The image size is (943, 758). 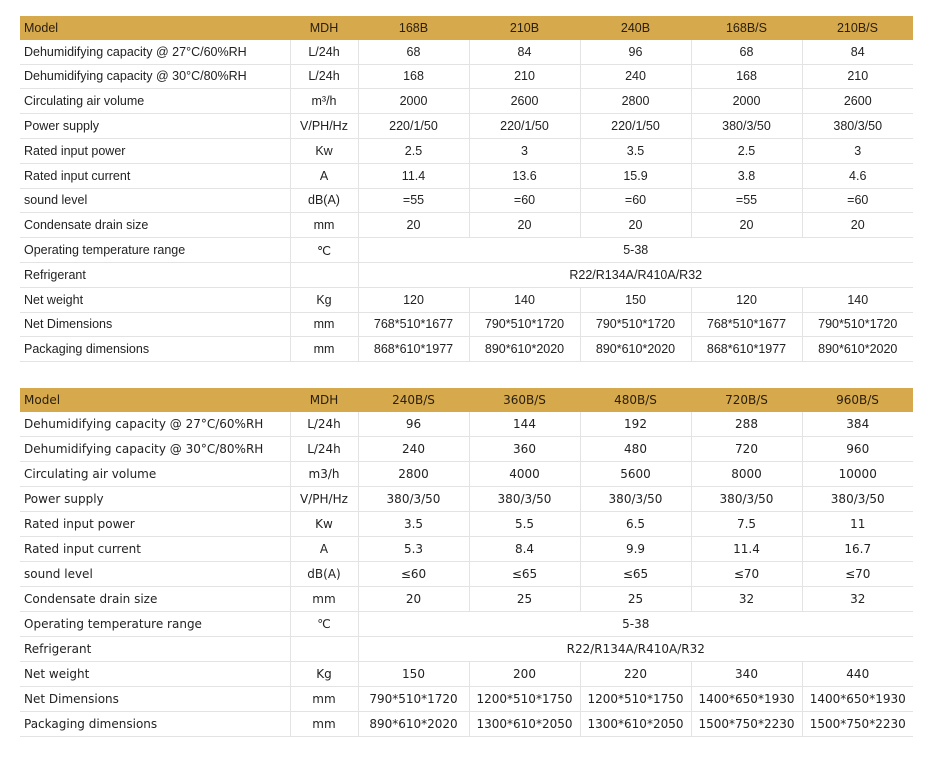 What do you see at coordinates (466, 599) in the screenshot?
I see `table-row: Condensate drain size mm 20 25 25 32 32` at bounding box center [466, 599].